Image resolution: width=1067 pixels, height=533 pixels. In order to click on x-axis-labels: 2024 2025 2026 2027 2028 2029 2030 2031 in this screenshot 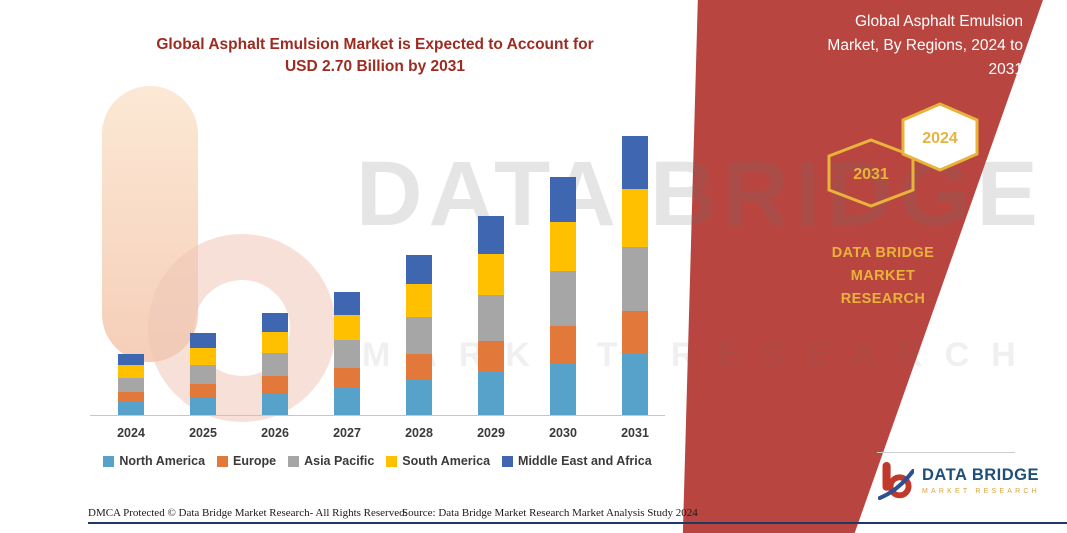, I will do `click(383, 433)`.